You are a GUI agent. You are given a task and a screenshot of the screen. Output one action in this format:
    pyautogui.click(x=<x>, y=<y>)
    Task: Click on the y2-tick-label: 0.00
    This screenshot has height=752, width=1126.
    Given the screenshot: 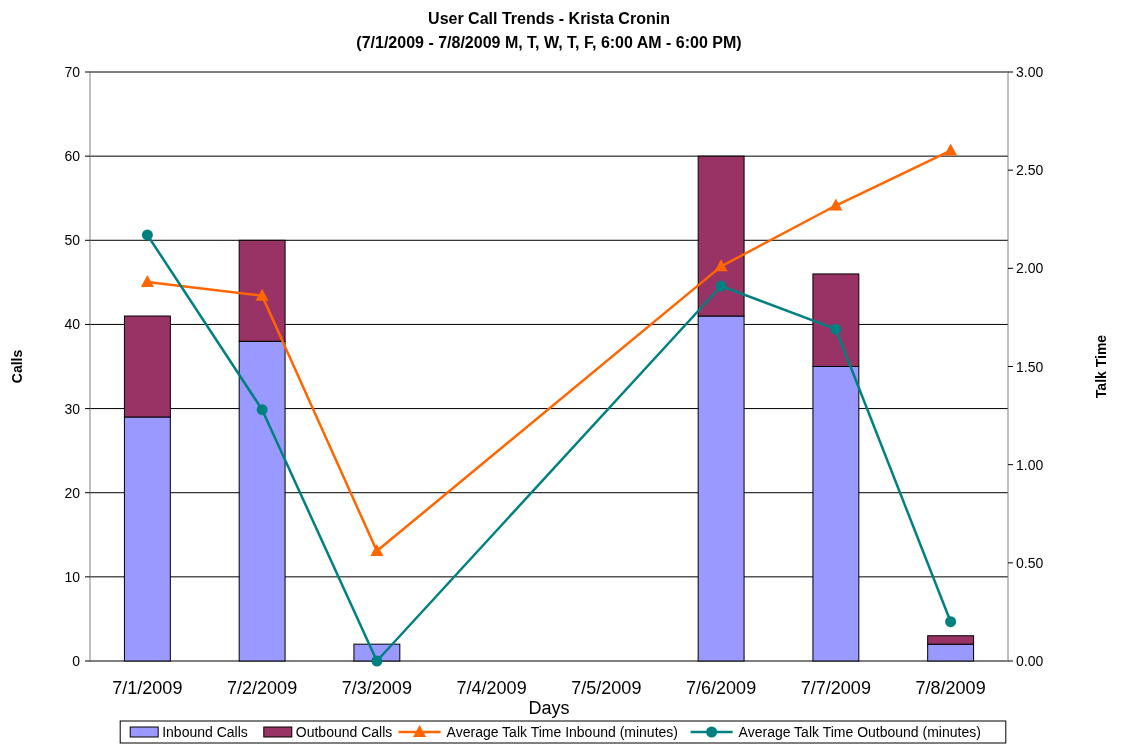 What is the action you would take?
    pyautogui.click(x=1030, y=661)
    